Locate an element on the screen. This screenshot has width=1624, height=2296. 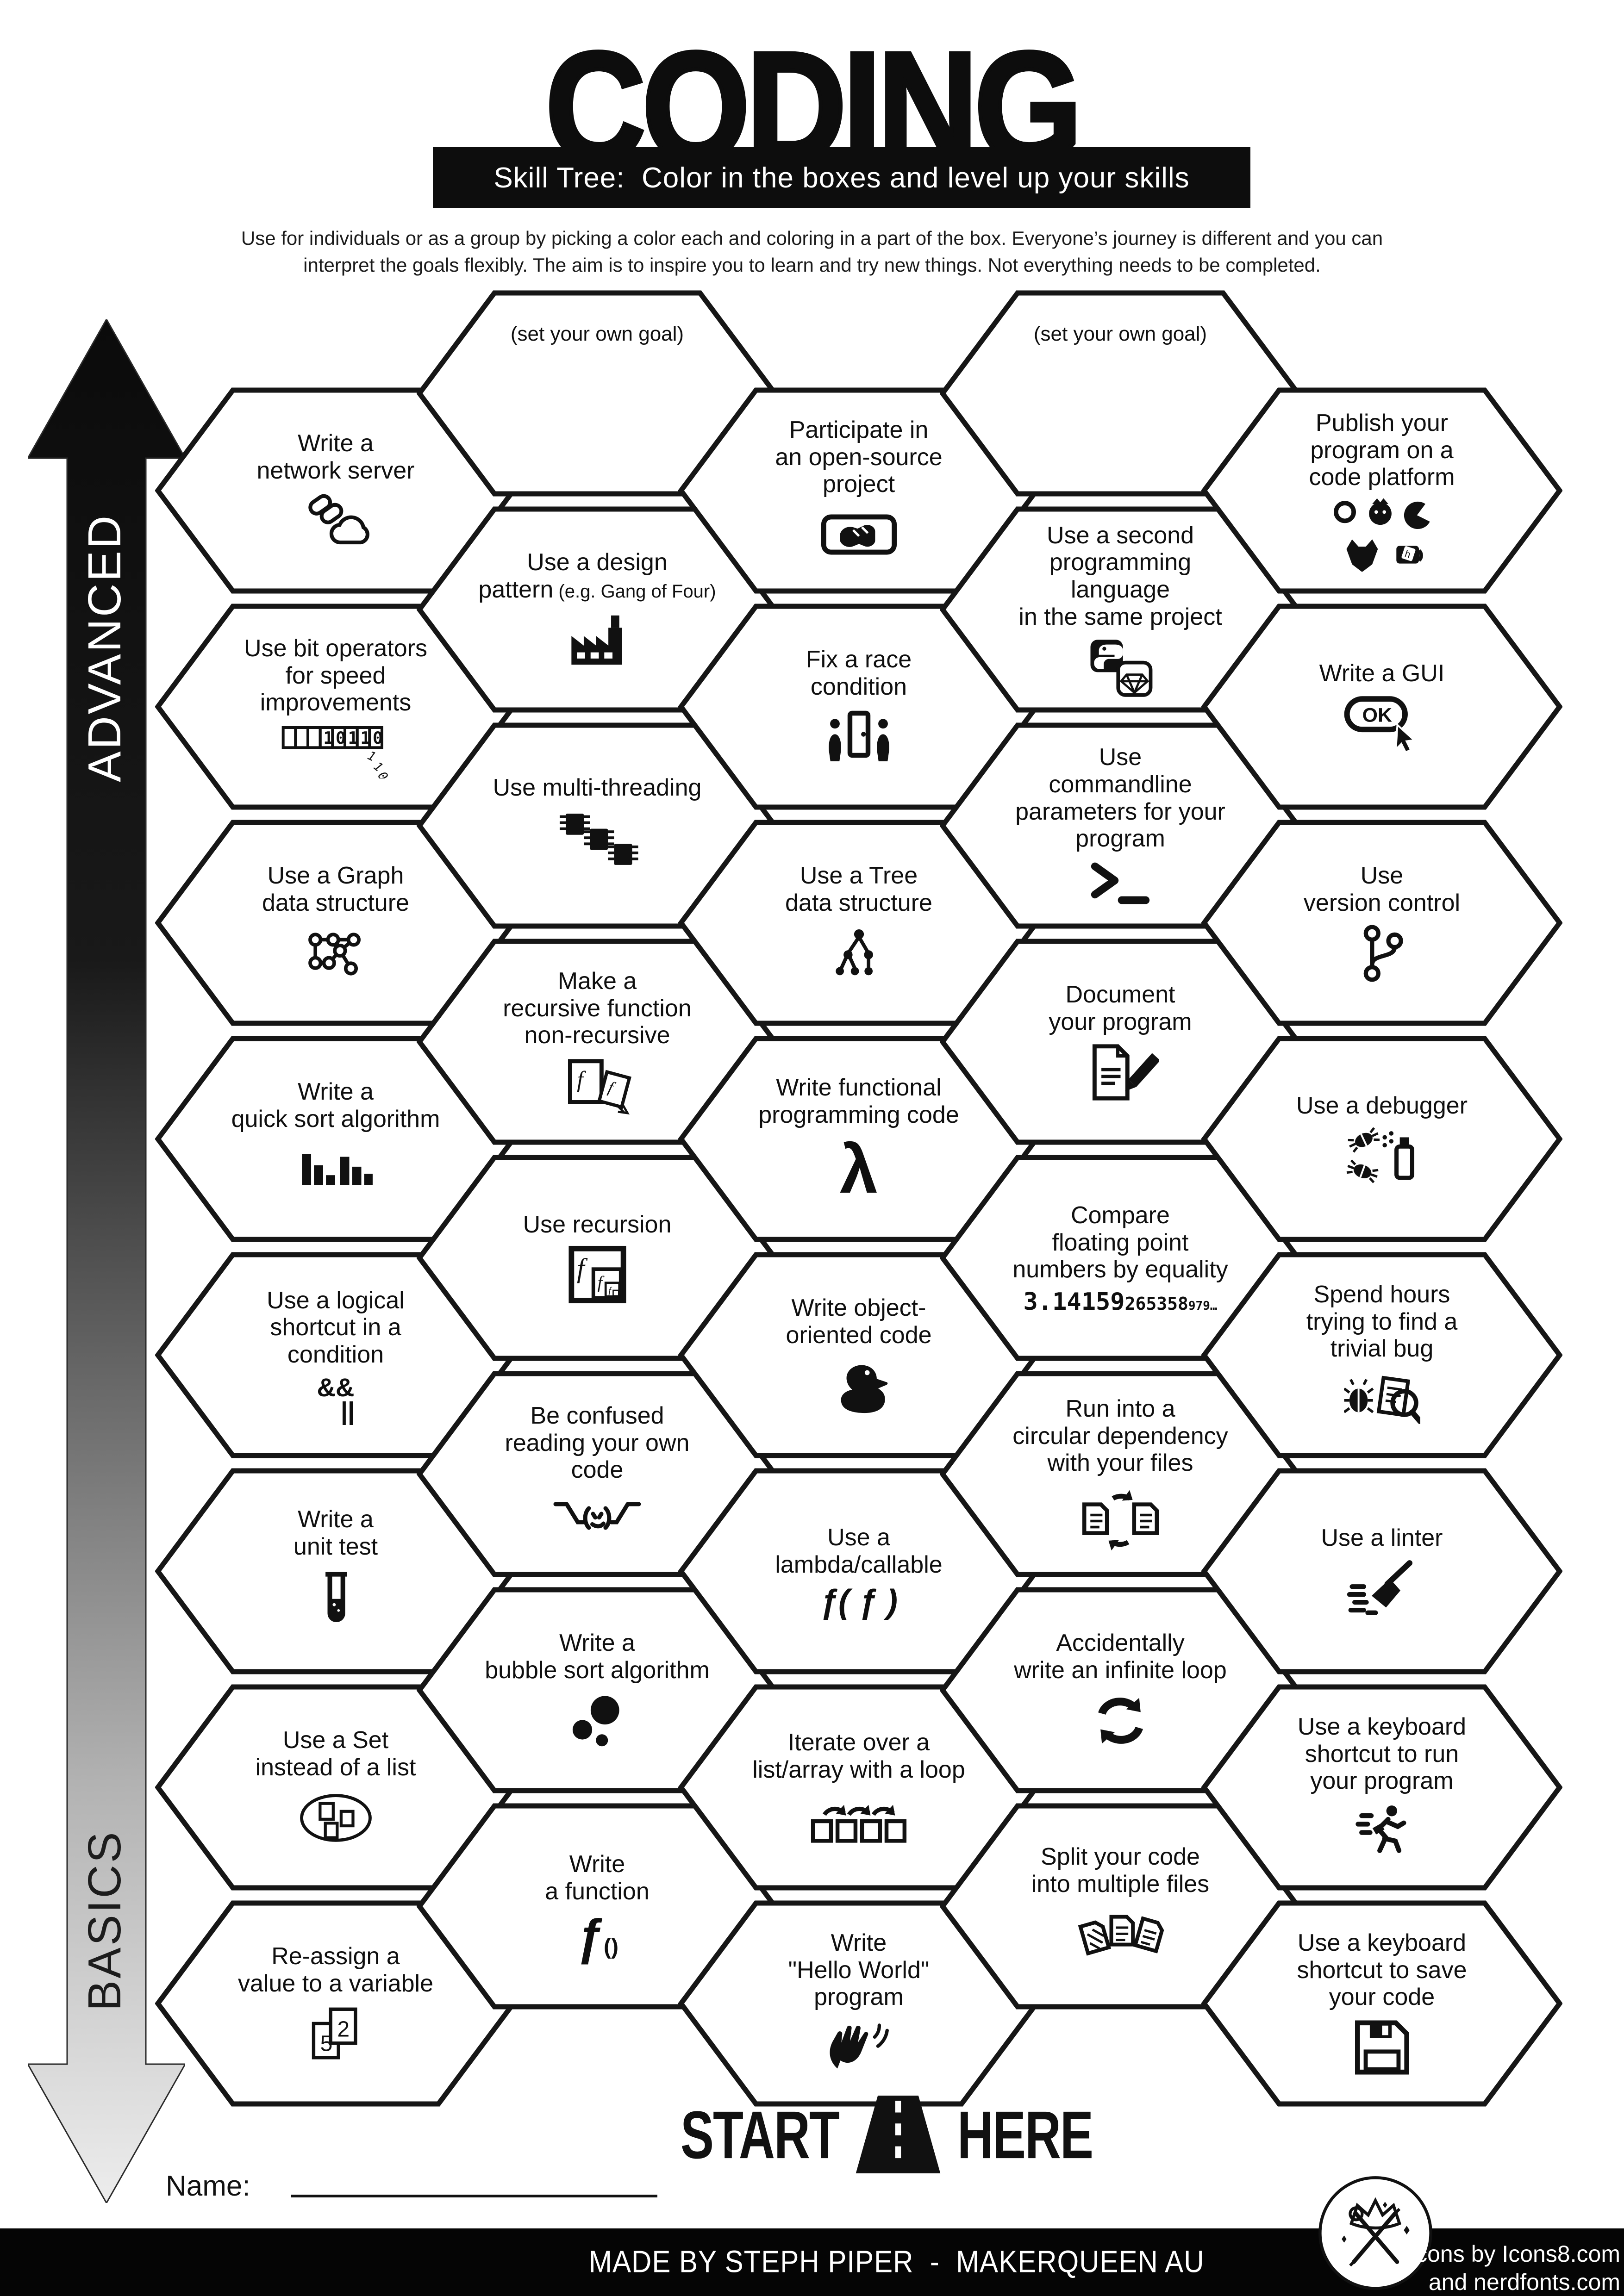
hex-c3-r6: Accidentally write an infinite loop is located at coordinates (1120, 1690).